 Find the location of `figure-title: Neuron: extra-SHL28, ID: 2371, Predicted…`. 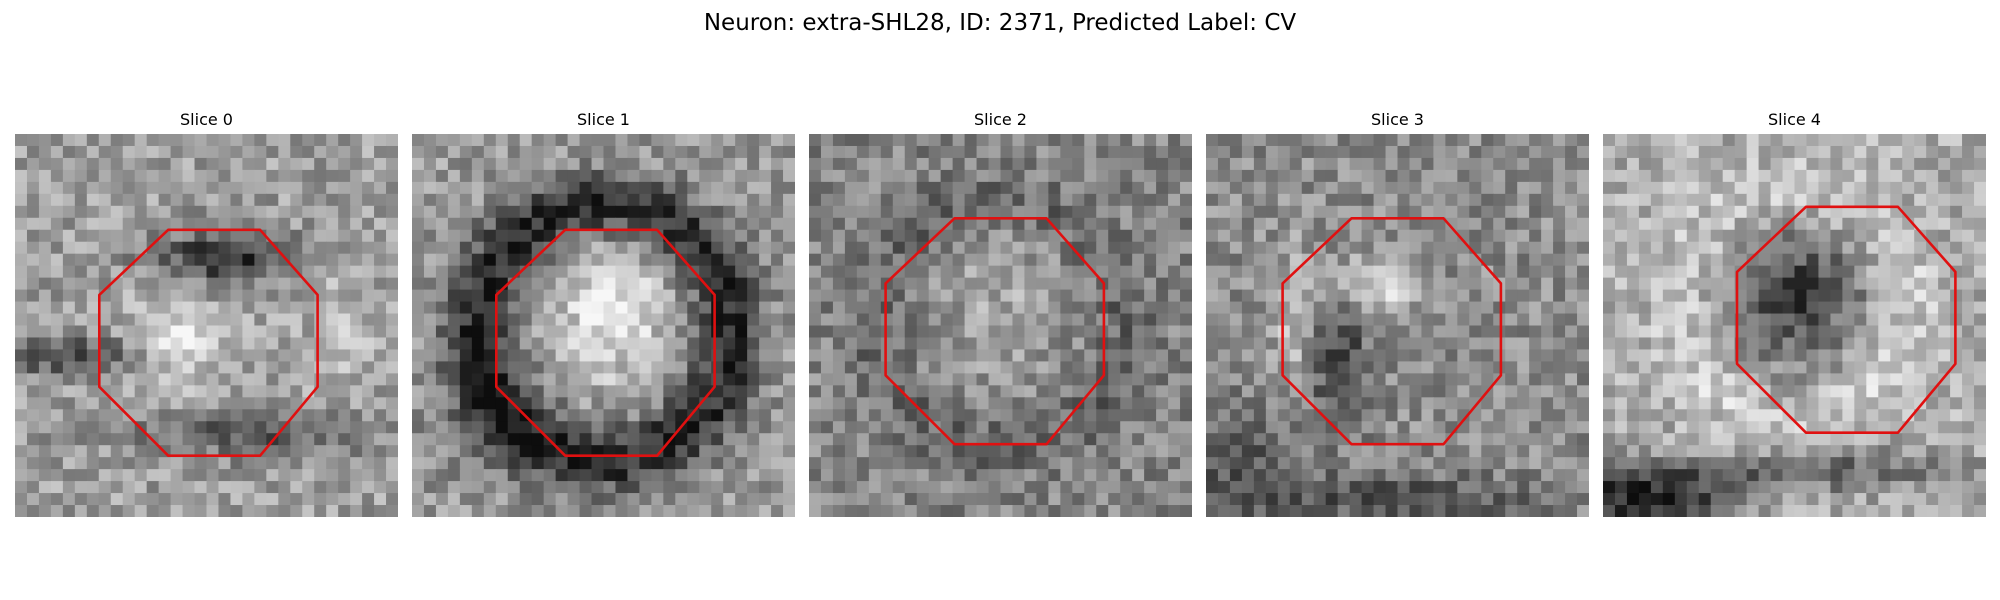

figure-title: Neuron: extra-SHL28, ID: 2371, Predicted… is located at coordinates (1000, 23).